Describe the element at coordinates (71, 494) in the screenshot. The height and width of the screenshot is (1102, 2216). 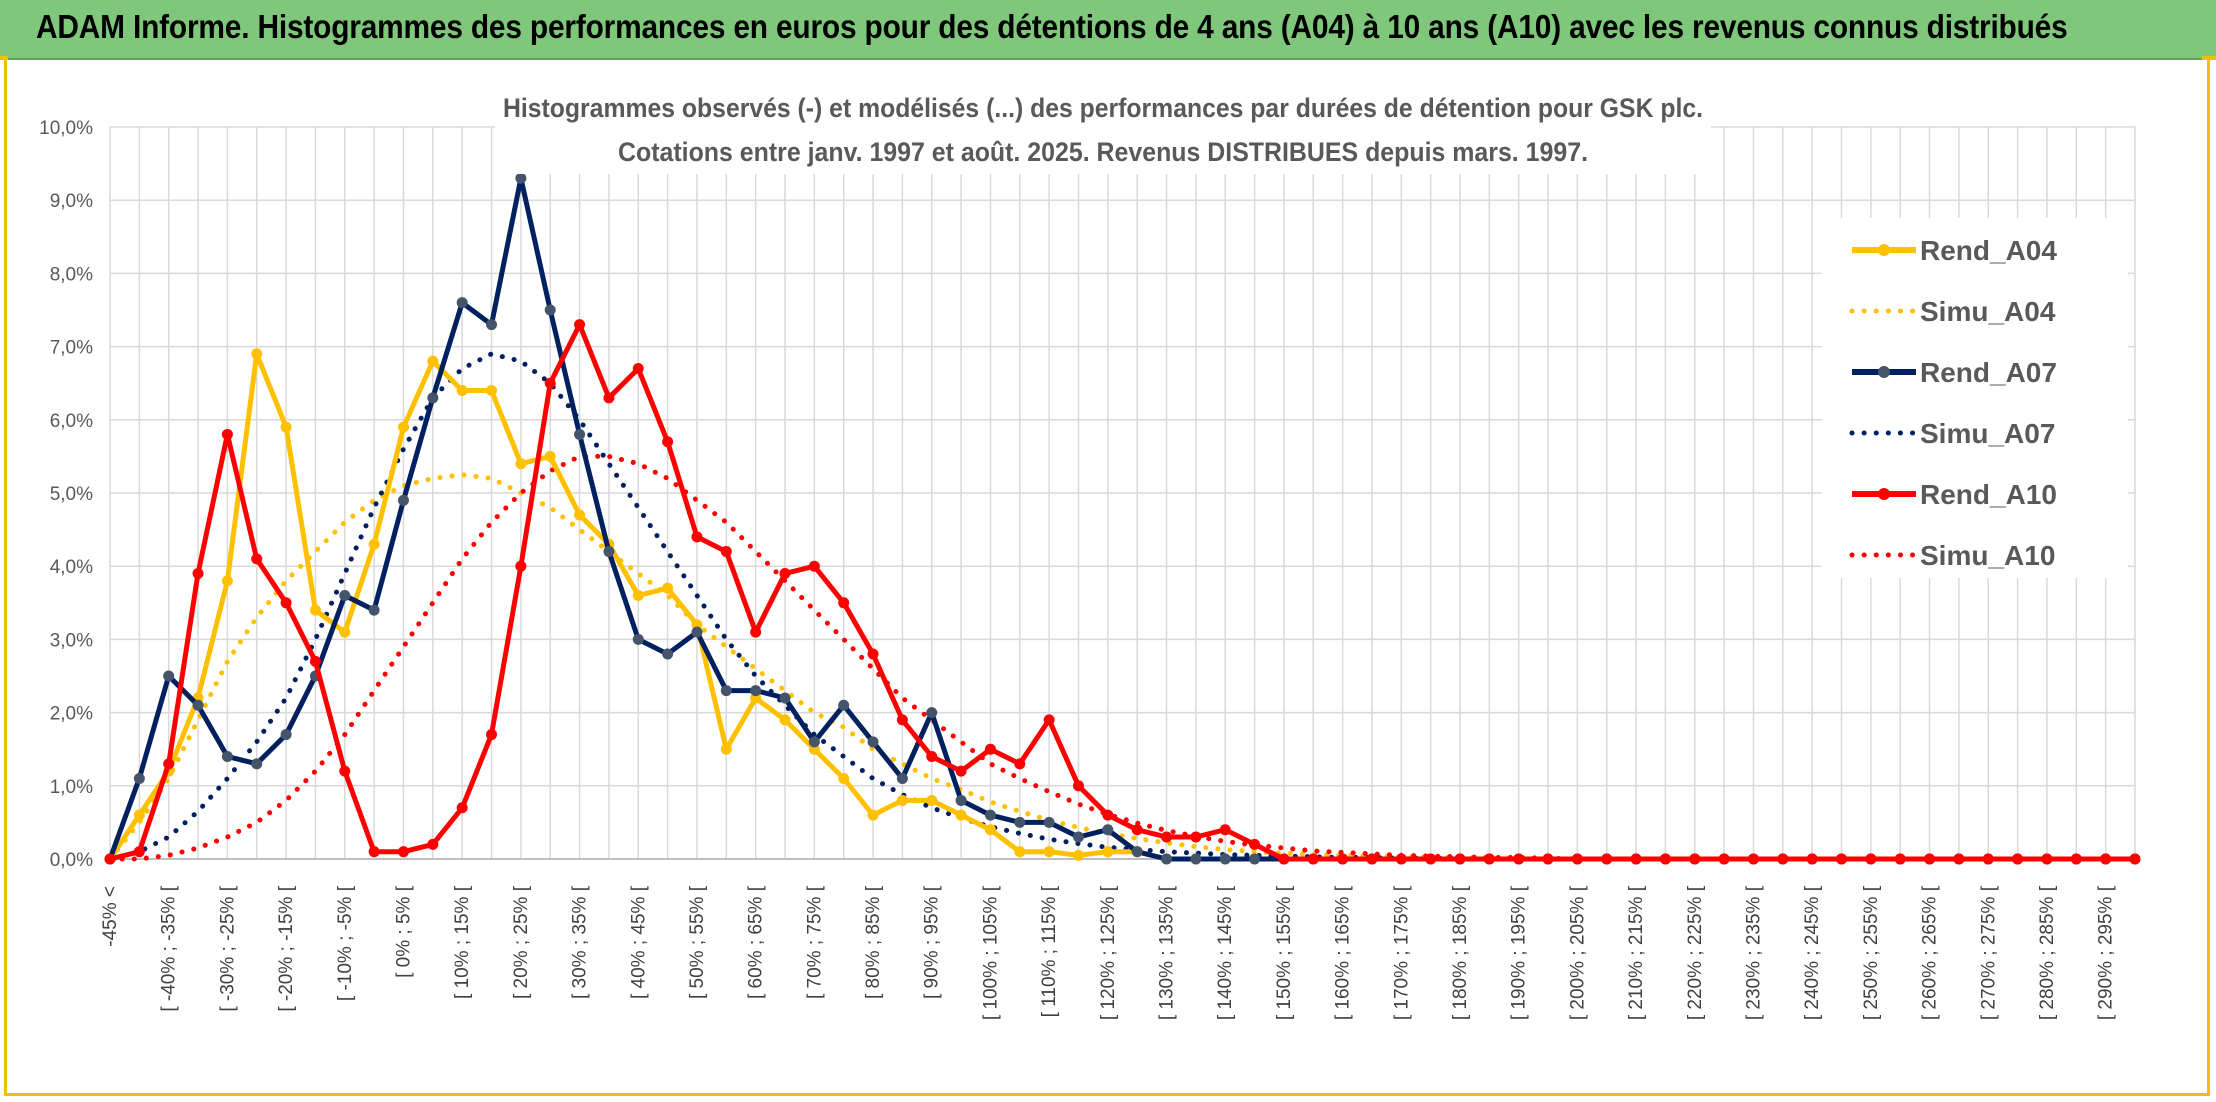
I see `y-tick-label: 5,0%` at that location.